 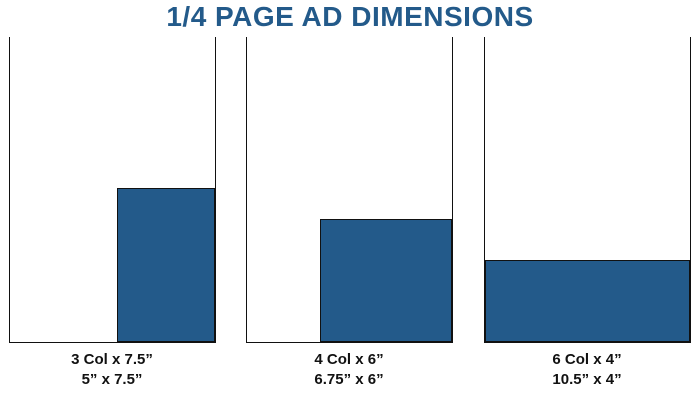 I want to click on column-size-label: 3 Col x 7.5”, so click(x=112, y=359).